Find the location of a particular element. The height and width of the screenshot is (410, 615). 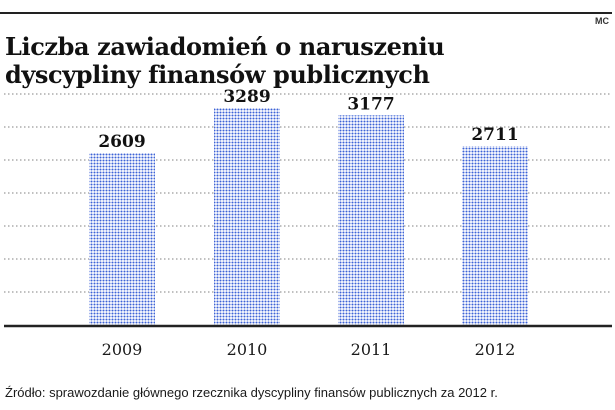

bar-2012 is located at coordinates (495, 235).